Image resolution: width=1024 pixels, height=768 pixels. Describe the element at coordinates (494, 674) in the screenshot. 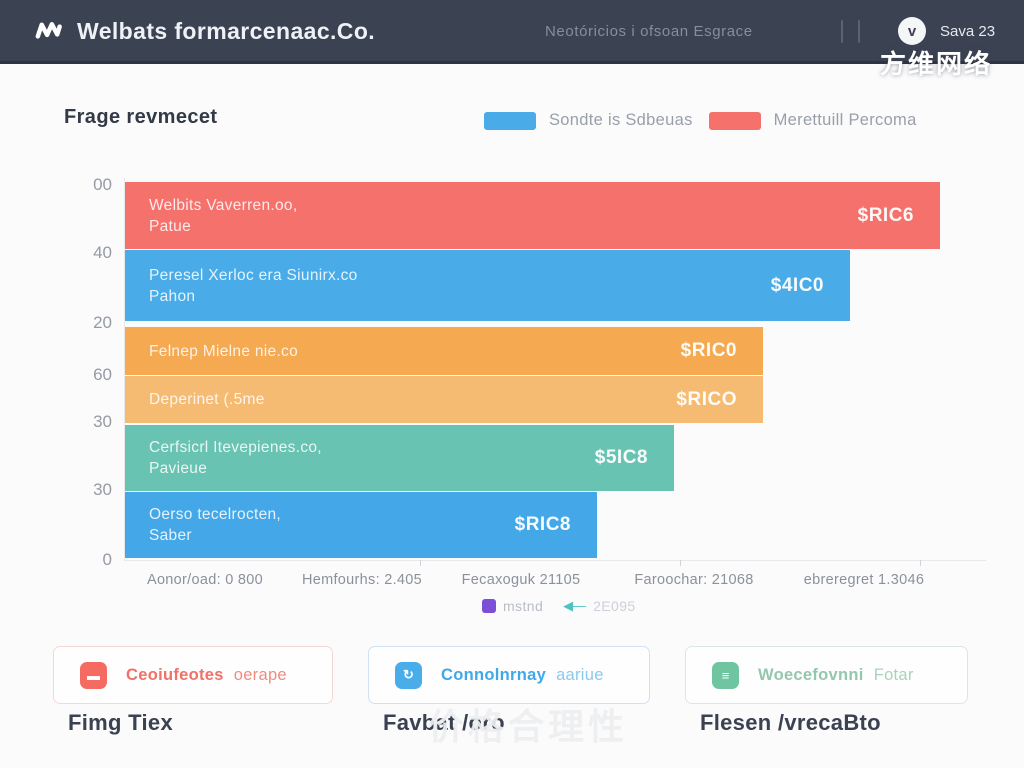

I see `card-title: Connolnrnay` at that location.